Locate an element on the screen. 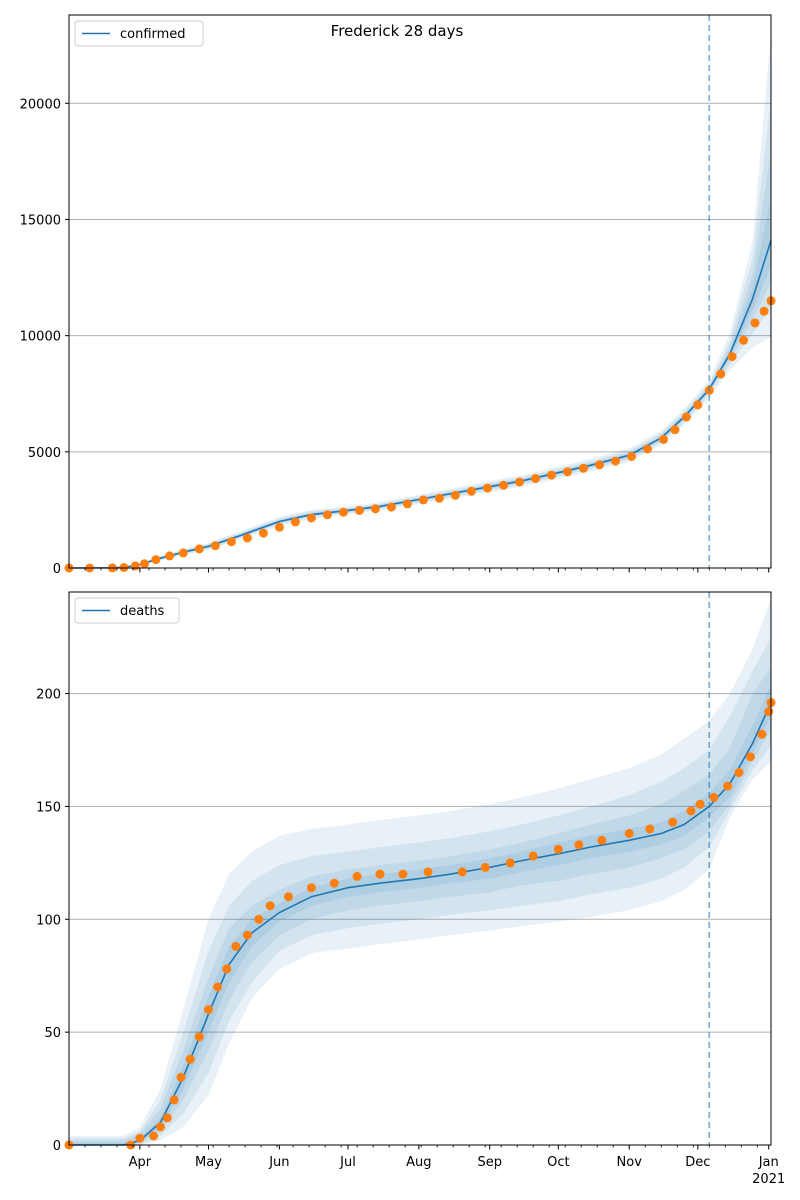 This screenshot has width=800, height=1200. y-tick-label: 100 is located at coordinates (48, 920).